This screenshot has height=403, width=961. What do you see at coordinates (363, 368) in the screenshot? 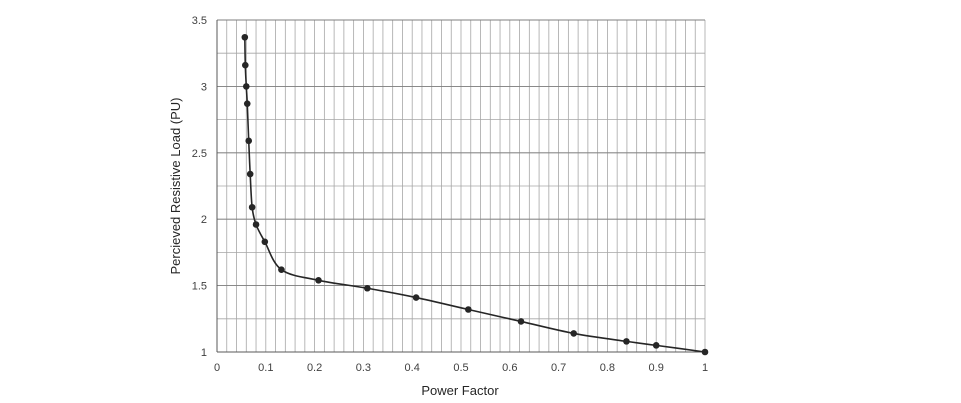
I see `x-tick-label: 0.3` at bounding box center [363, 368].